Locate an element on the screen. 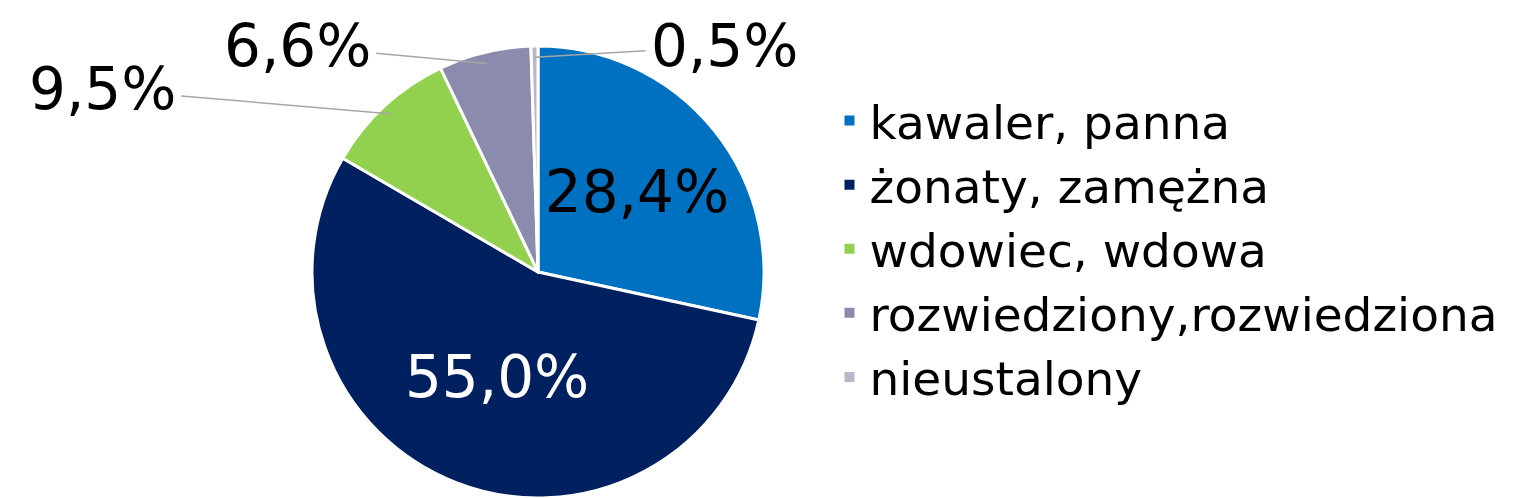 The width and height of the screenshot is (1522, 498). data-label: 28,4% is located at coordinates (637, 192).